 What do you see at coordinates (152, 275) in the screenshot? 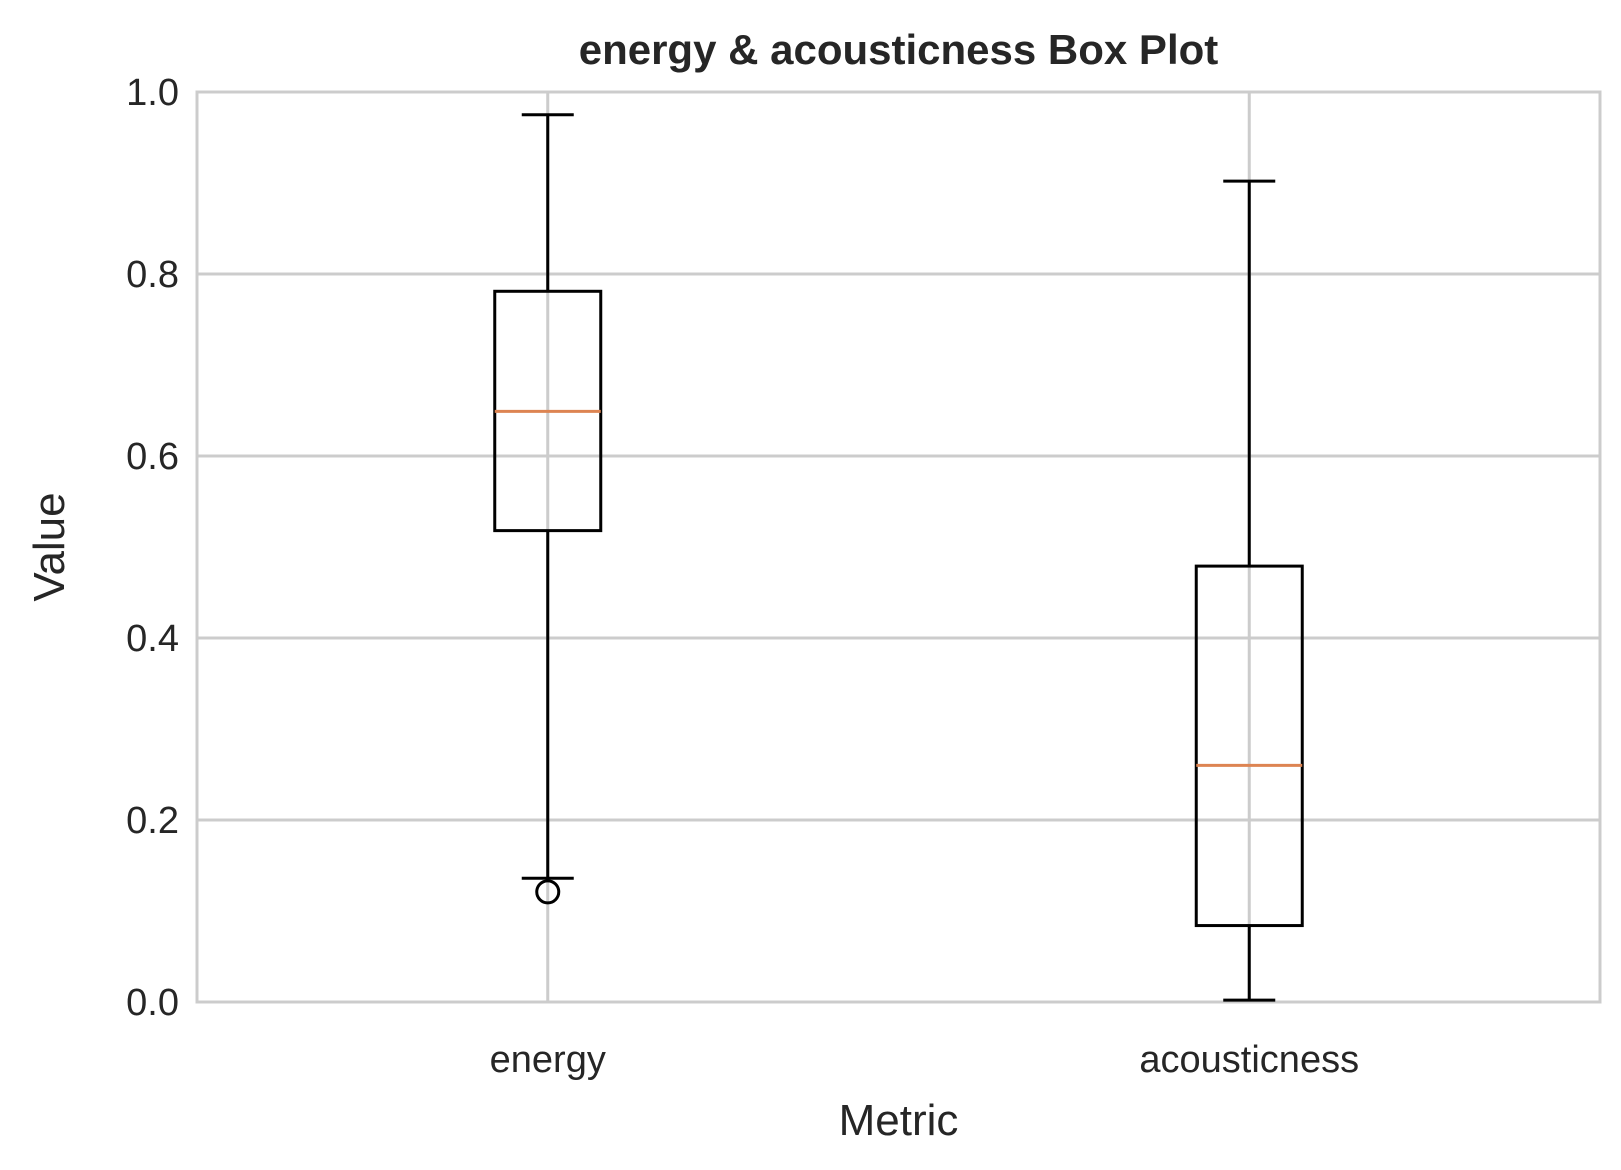
I see `y-tick-label: 0.8` at bounding box center [152, 275].